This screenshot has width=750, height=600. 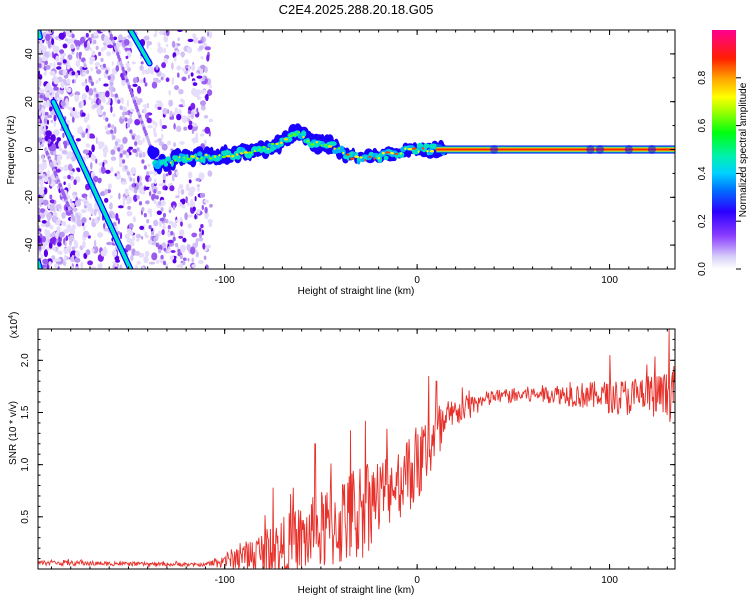 What do you see at coordinates (417, 280) in the screenshot?
I see `spectrogram-xtick-label-1: 0` at bounding box center [417, 280].